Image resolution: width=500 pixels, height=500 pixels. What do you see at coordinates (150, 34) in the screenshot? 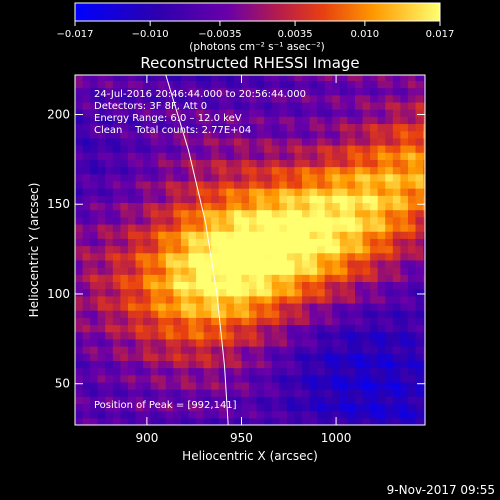
I see `colorbar-tick-label: −0.010` at bounding box center [150, 34].